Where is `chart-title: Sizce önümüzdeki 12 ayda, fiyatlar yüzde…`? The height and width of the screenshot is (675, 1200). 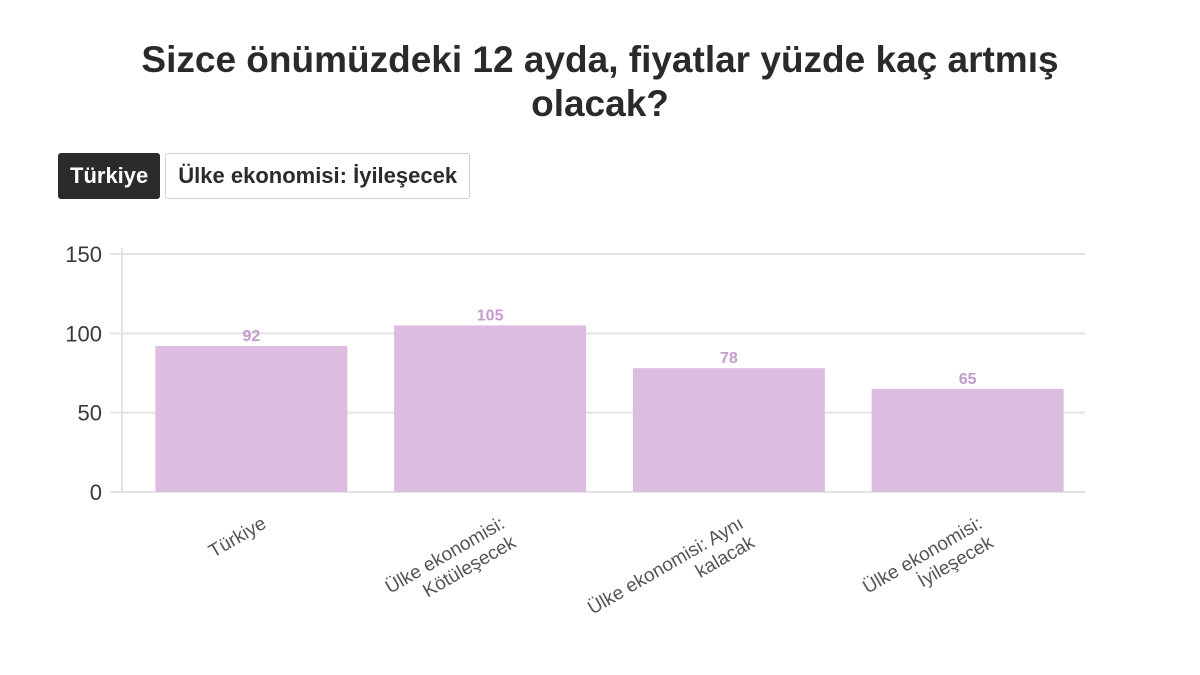 chart-title: Sizce önümüzdeki 12 ayda, fiyatlar yüzde… is located at coordinates (600, 82).